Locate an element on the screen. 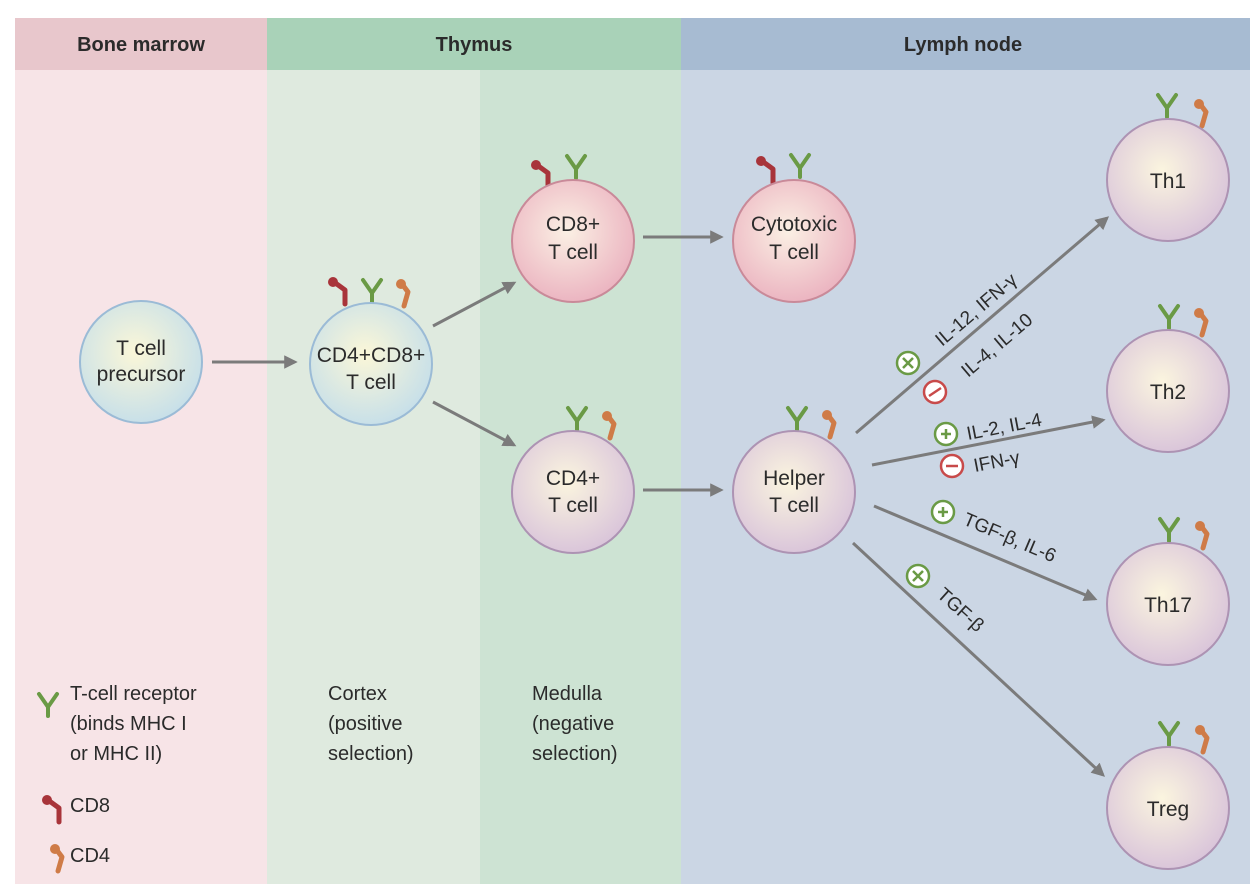 The height and width of the screenshot is (894, 1260). double-positive-label-line2: T cell is located at coordinates (371, 382).